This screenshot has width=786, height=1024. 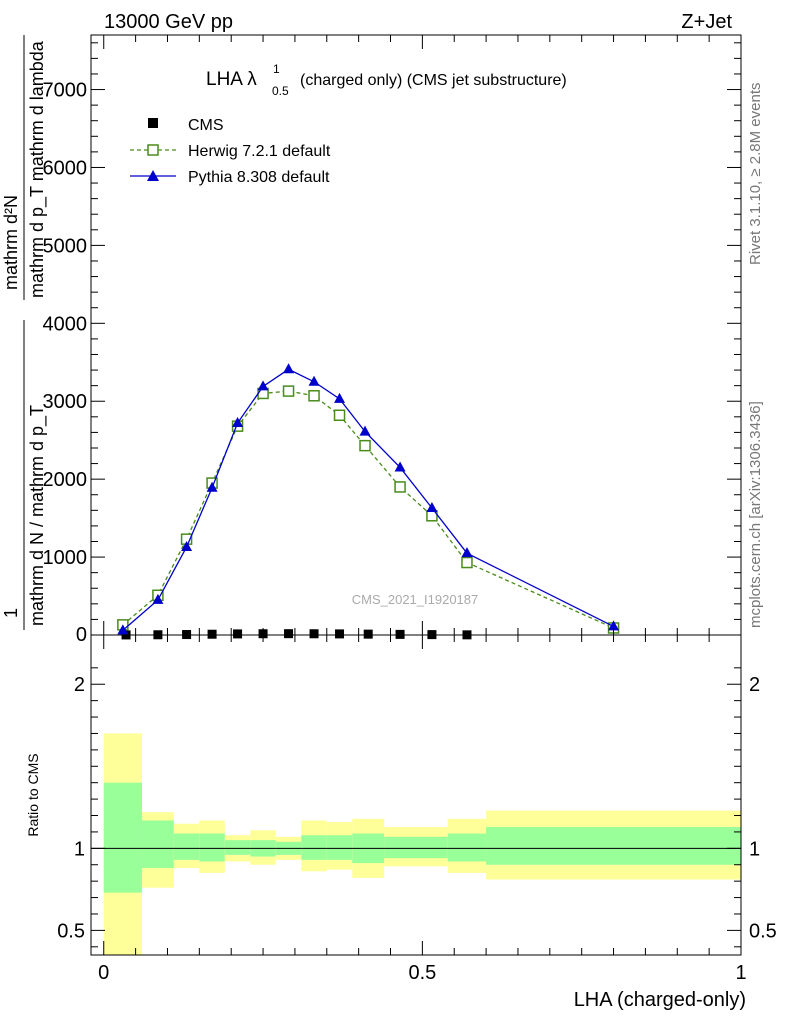 What do you see at coordinates (65, 246) in the screenshot?
I see `main-ytick-label: 5000` at bounding box center [65, 246].